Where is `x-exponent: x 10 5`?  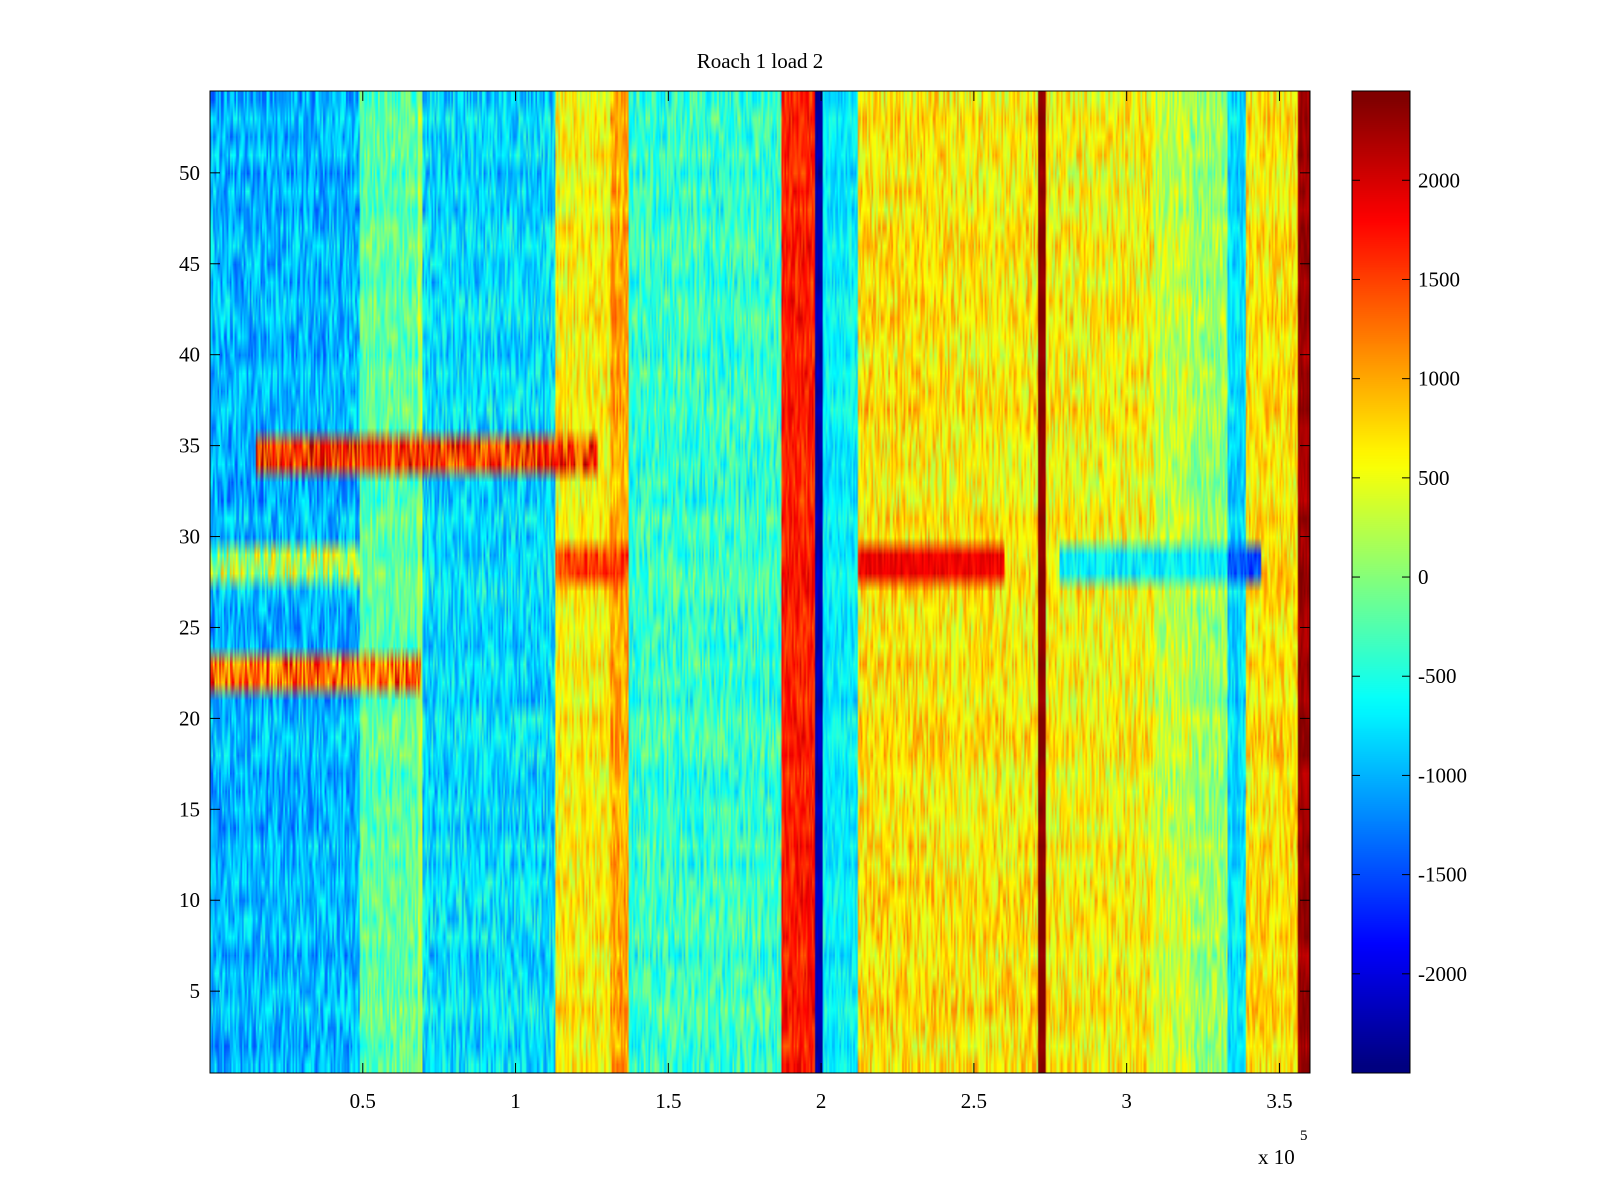
x-exponent: x 10 5 is located at coordinates (1283, 1148).